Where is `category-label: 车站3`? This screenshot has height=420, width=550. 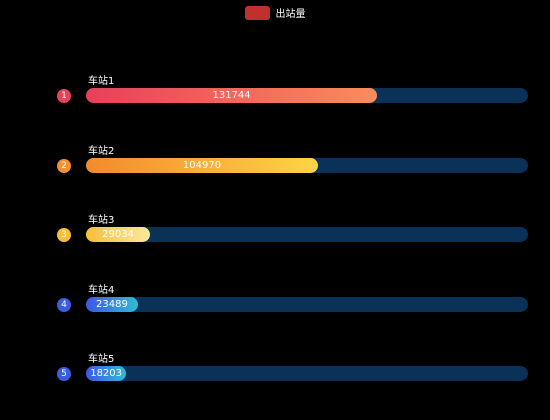
category-label: 车站3 is located at coordinates (101, 220).